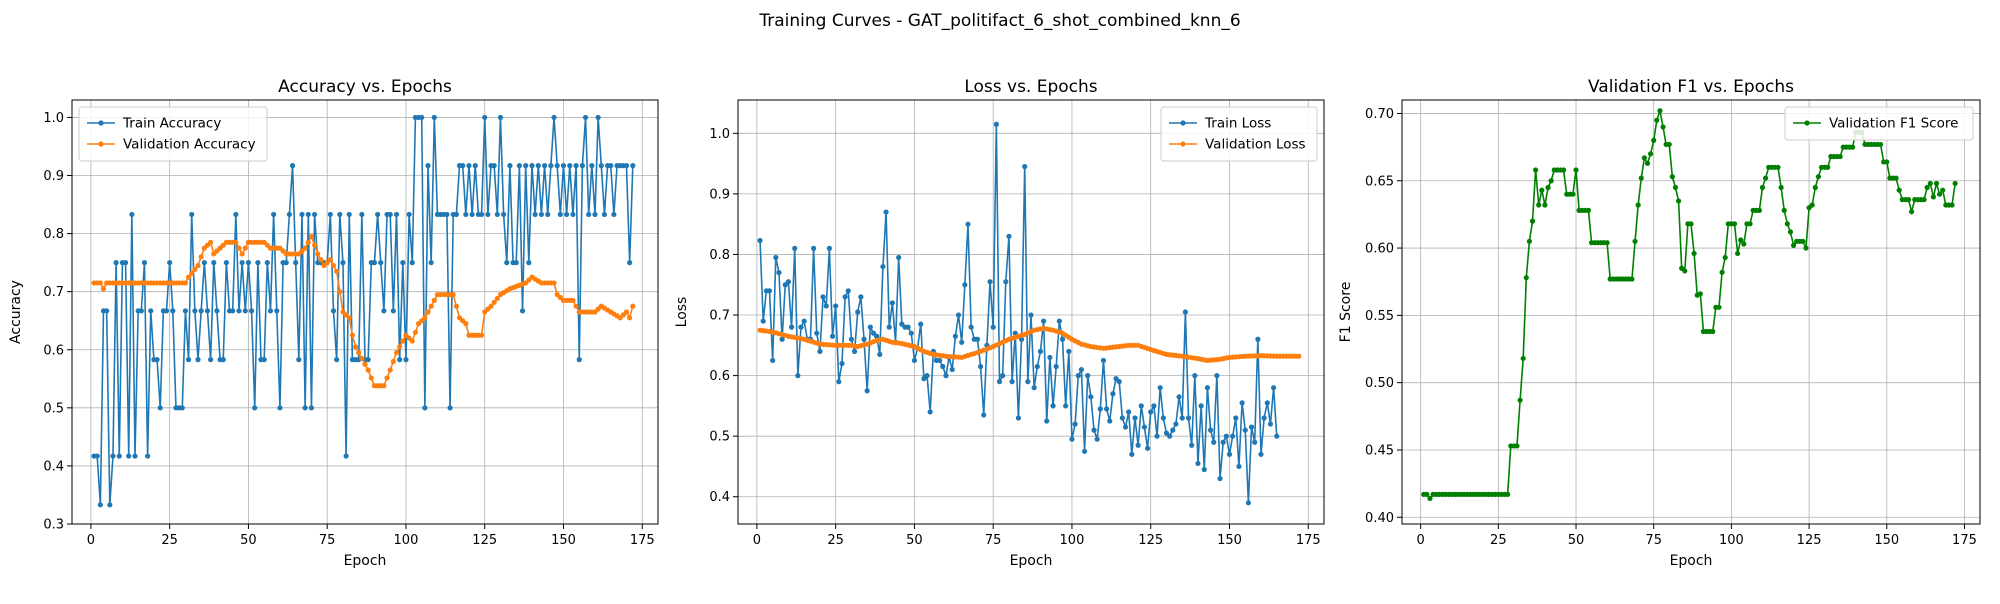  I want to click on y-tick-label: 0.3, so click(53, 525).